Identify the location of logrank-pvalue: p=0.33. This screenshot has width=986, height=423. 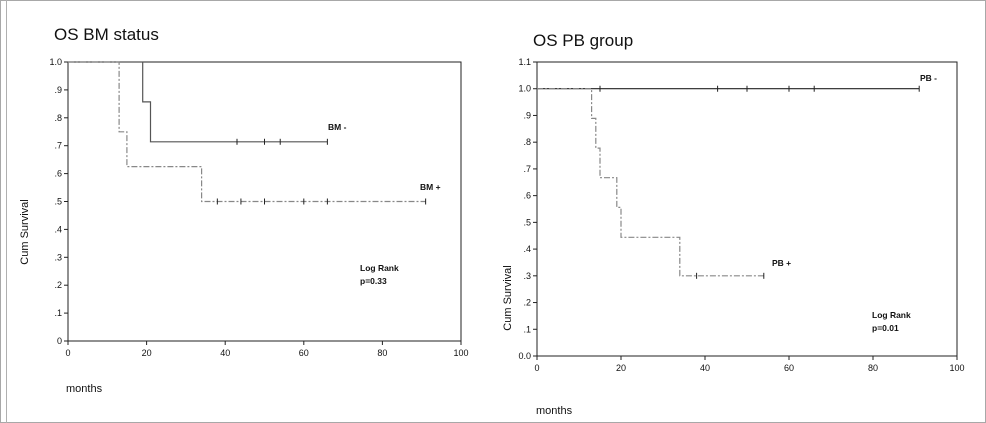
(373, 281).